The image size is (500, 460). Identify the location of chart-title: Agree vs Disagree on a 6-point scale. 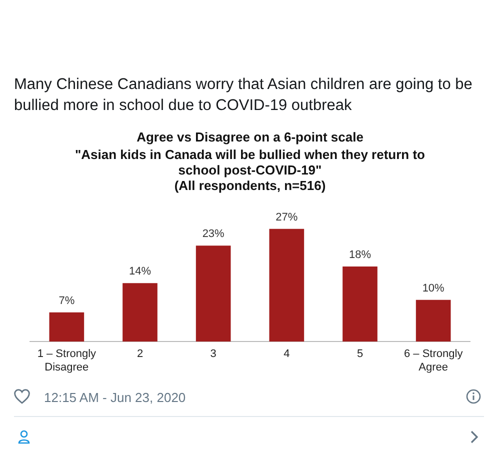
(250, 136).